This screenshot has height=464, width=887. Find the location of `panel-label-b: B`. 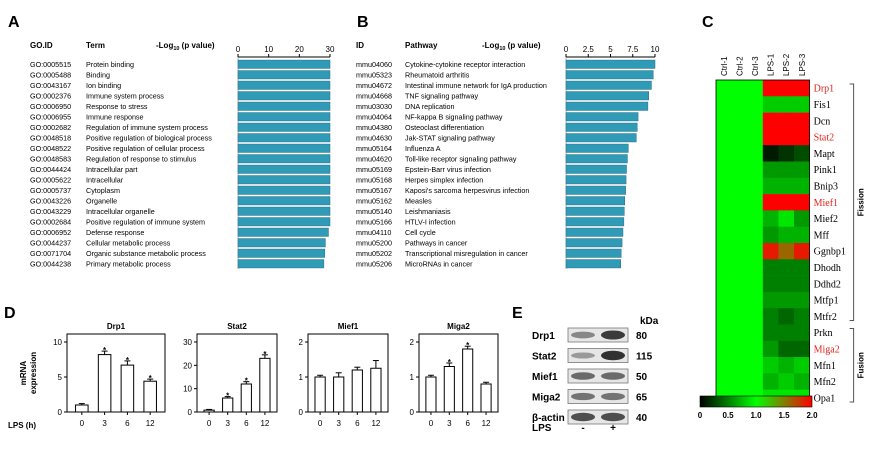

panel-label-b: B is located at coordinates (363, 22).